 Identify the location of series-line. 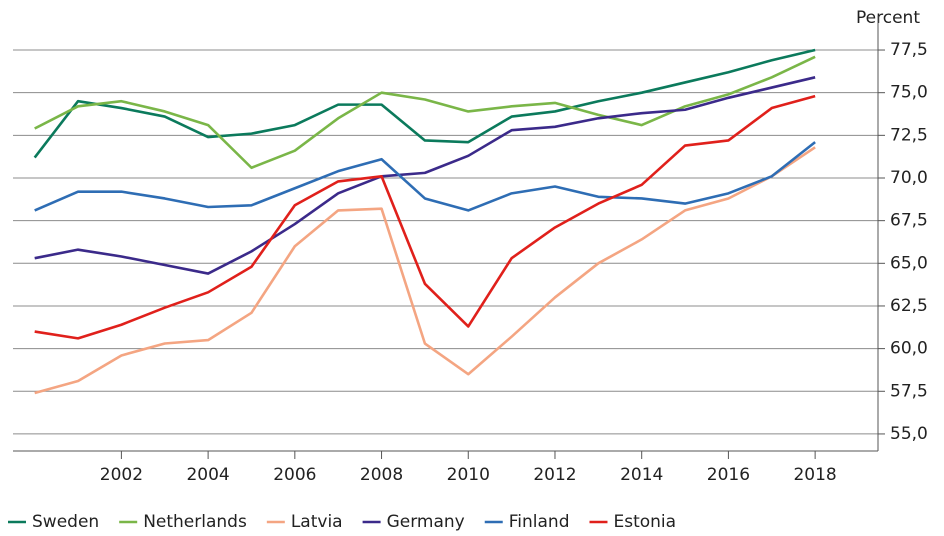
(425, 176).